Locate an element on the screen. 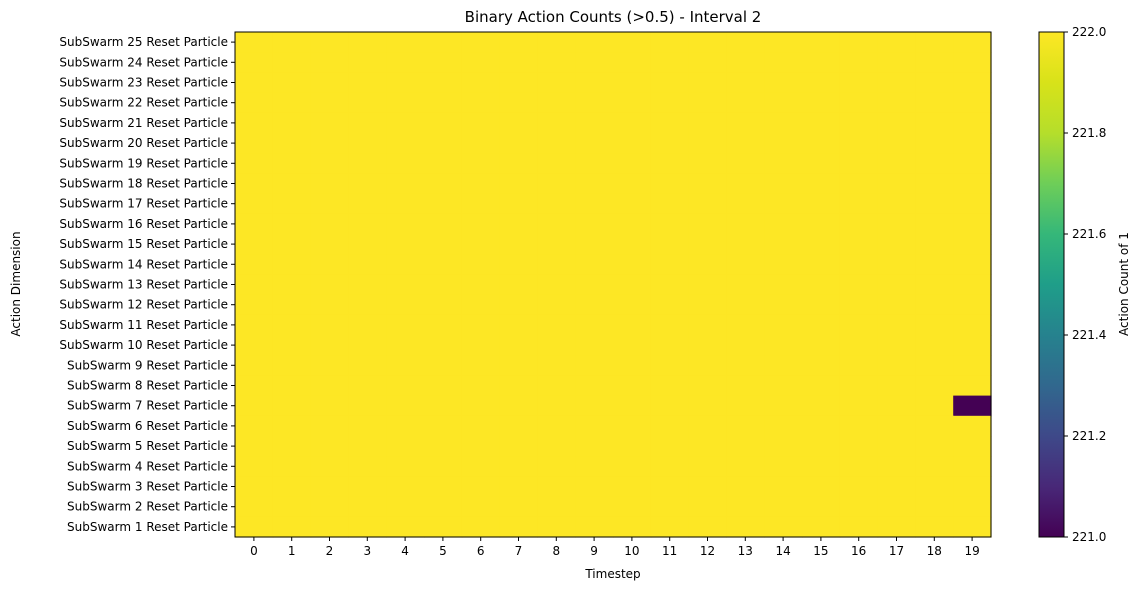 This screenshot has height=590, width=1142. x-axis-label: Timestep is located at coordinates (612, 574).